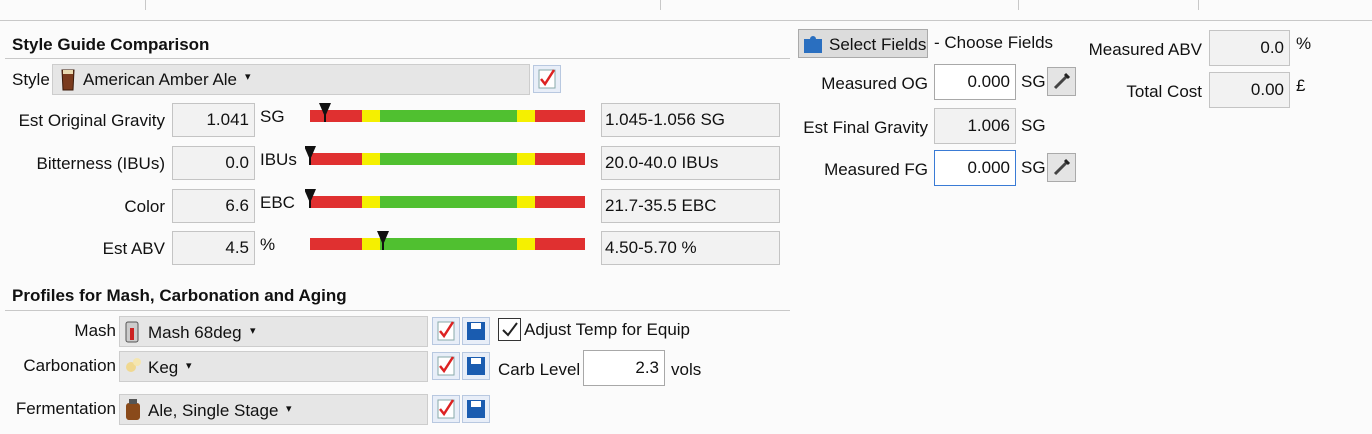 The image size is (1372, 434). What do you see at coordinates (690, 120) in the screenshot?
I see `range-box: 1.045-1.056 SG` at bounding box center [690, 120].